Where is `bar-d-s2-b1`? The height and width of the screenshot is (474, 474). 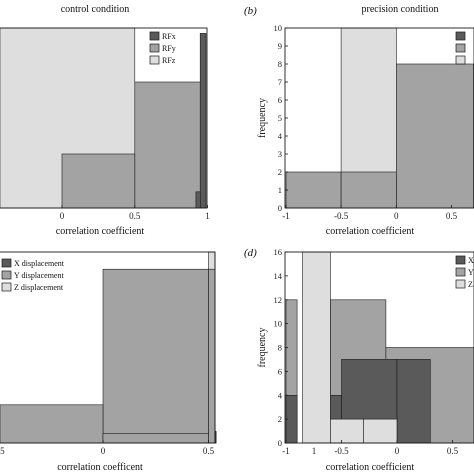 bar-d-s2-b1 is located at coordinates (347, 431).